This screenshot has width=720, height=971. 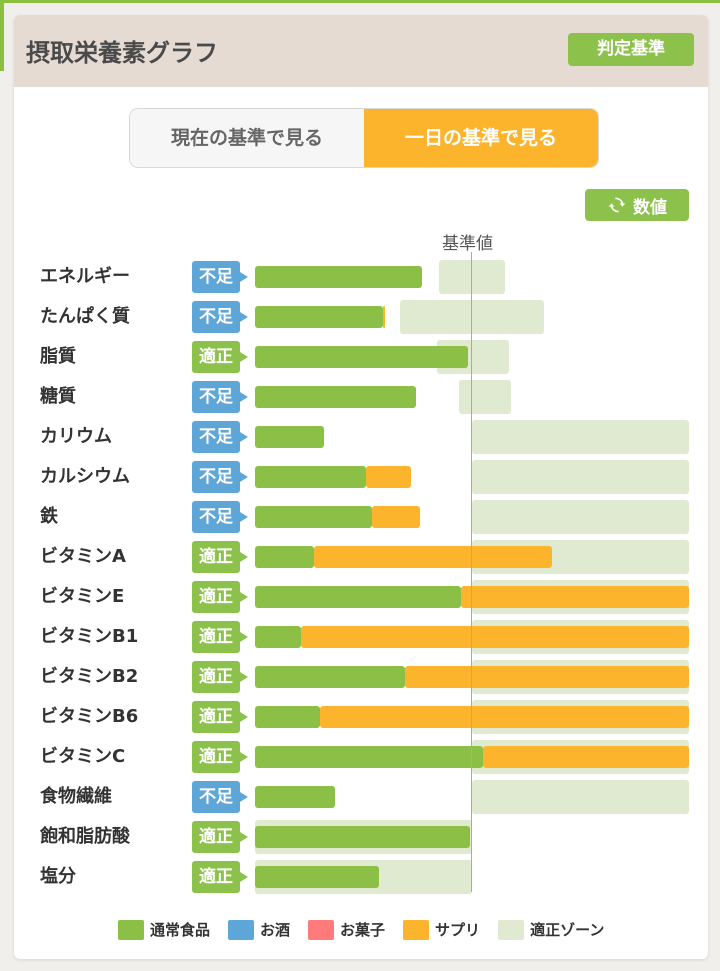 I want to click on nutrient-name: 鉄, so click(x=49, y=516).